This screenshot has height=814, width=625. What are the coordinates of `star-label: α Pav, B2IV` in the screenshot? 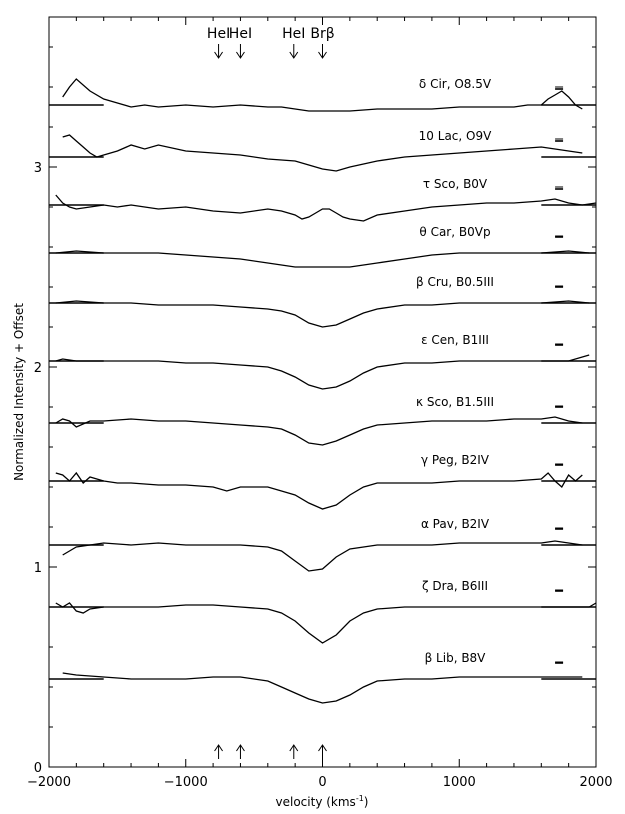 It's located at (455, 524).